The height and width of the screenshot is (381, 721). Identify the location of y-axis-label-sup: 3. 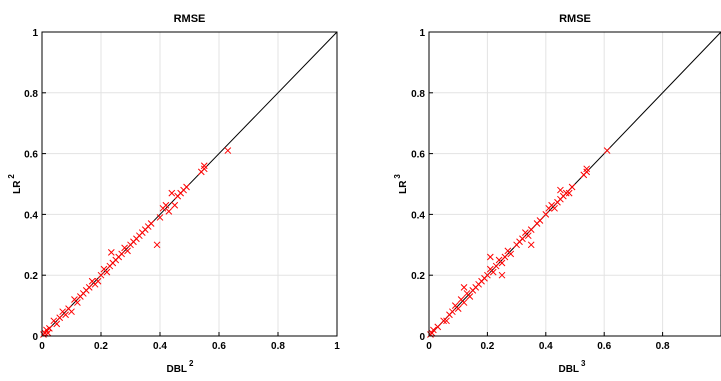
(397, 176).